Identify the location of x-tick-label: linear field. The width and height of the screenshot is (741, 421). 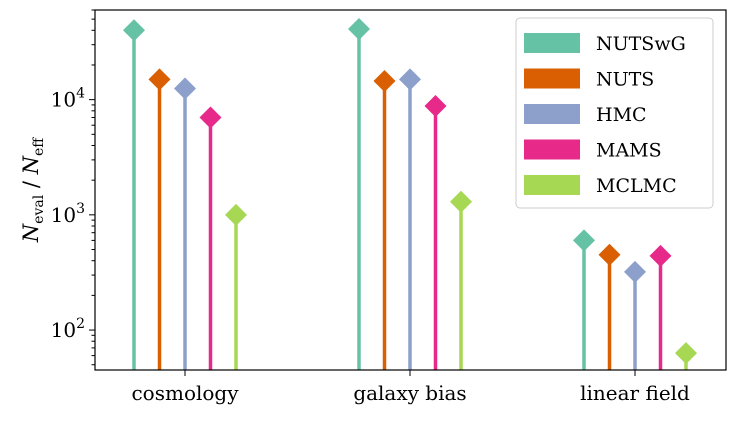
(635, 393).